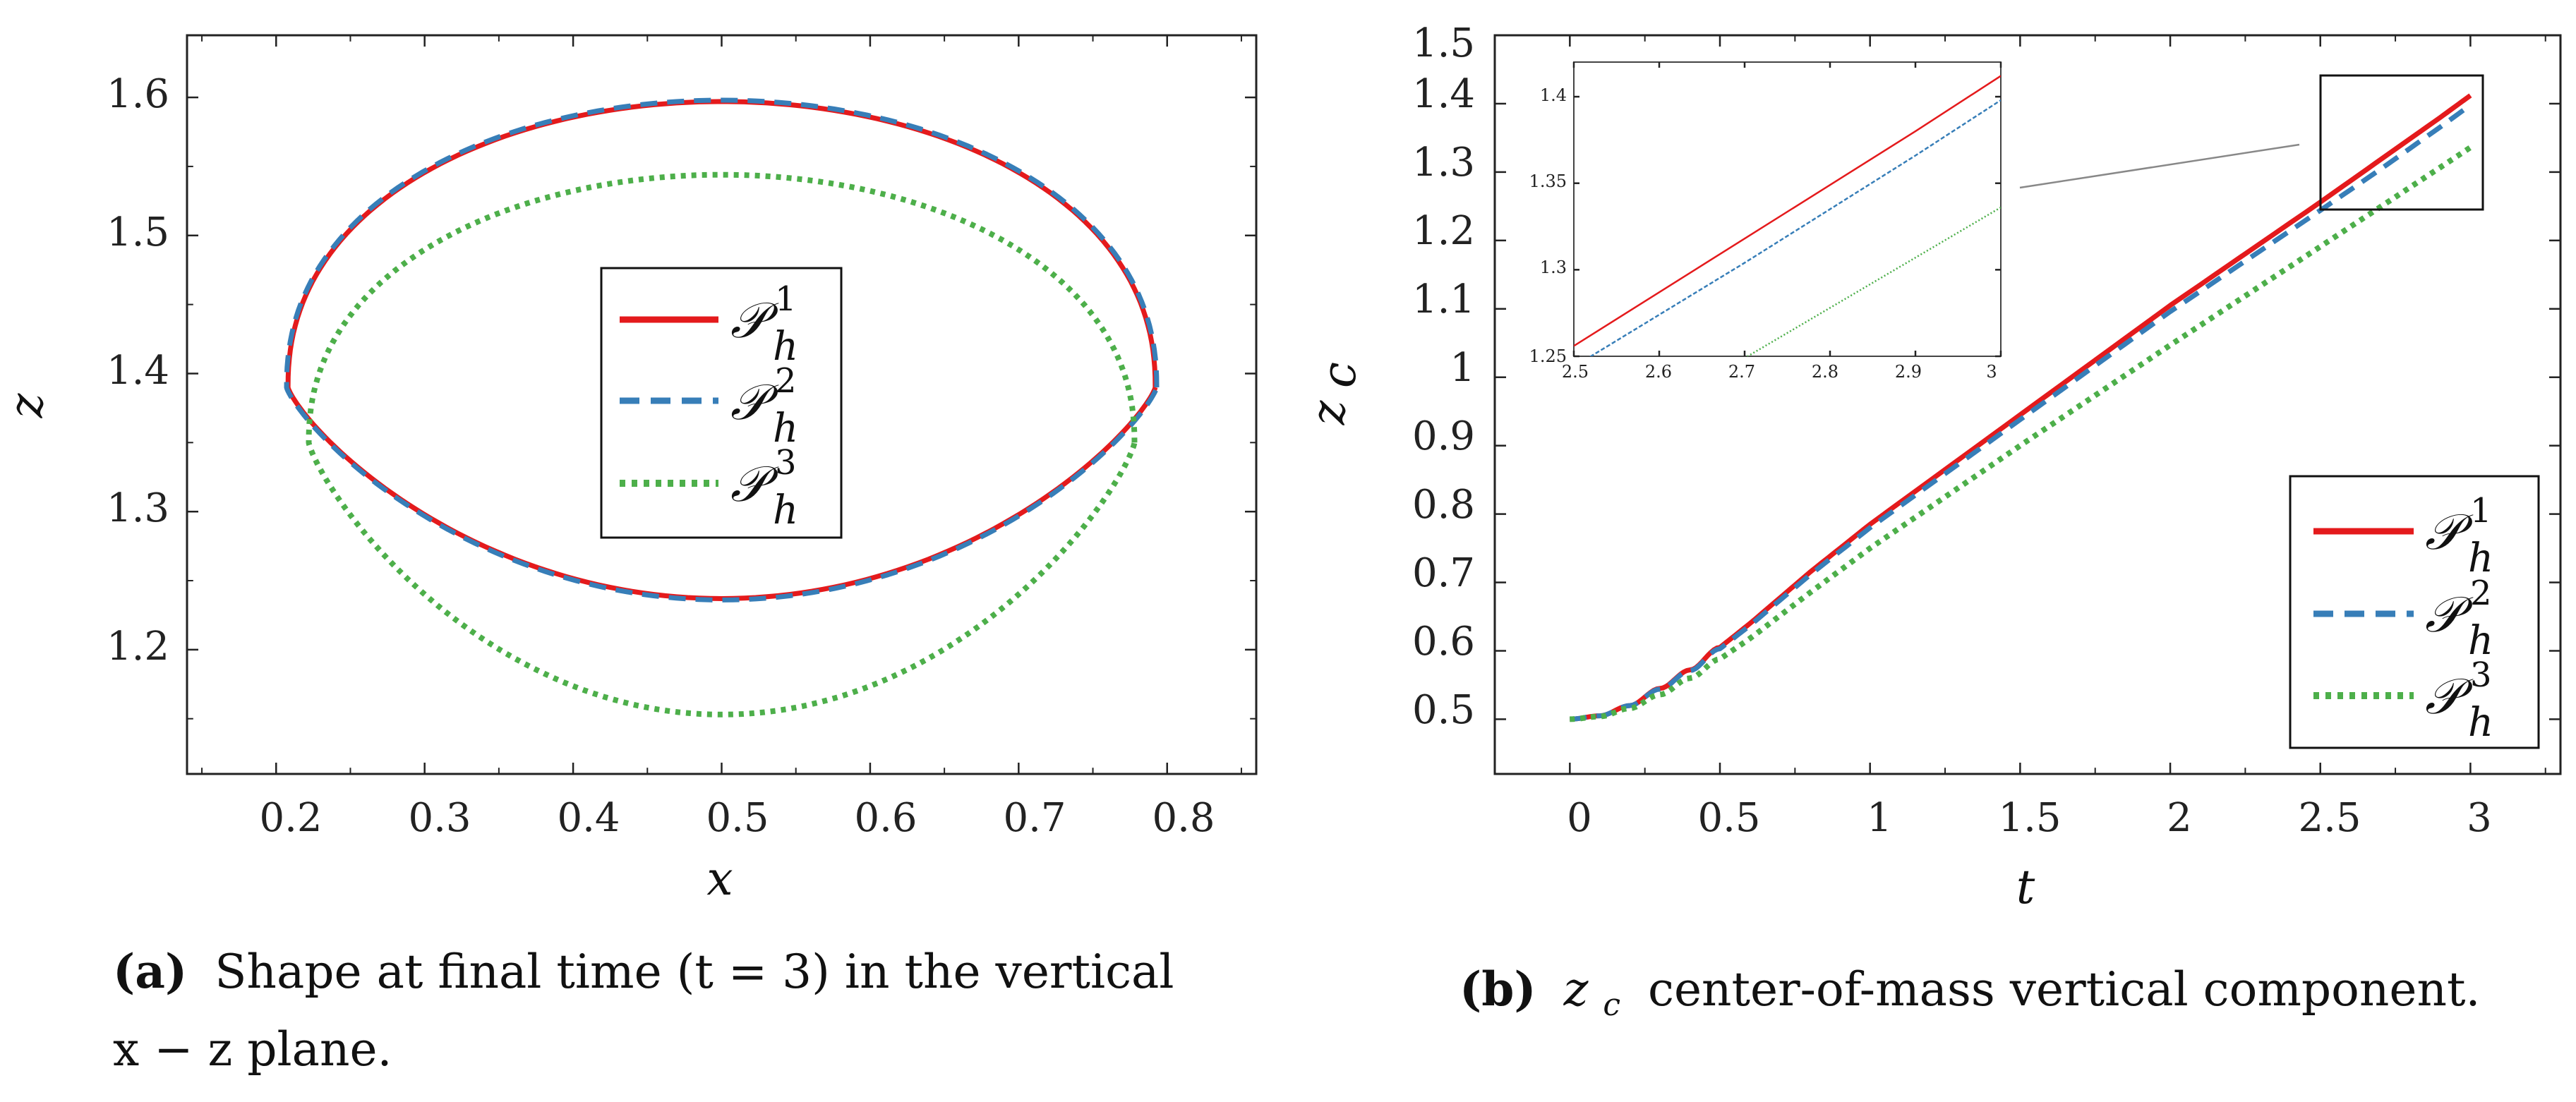  Describe the element at coordinates (1991, 372) in the screenshot. I see `inset-x-tick-label: 3` at that location.